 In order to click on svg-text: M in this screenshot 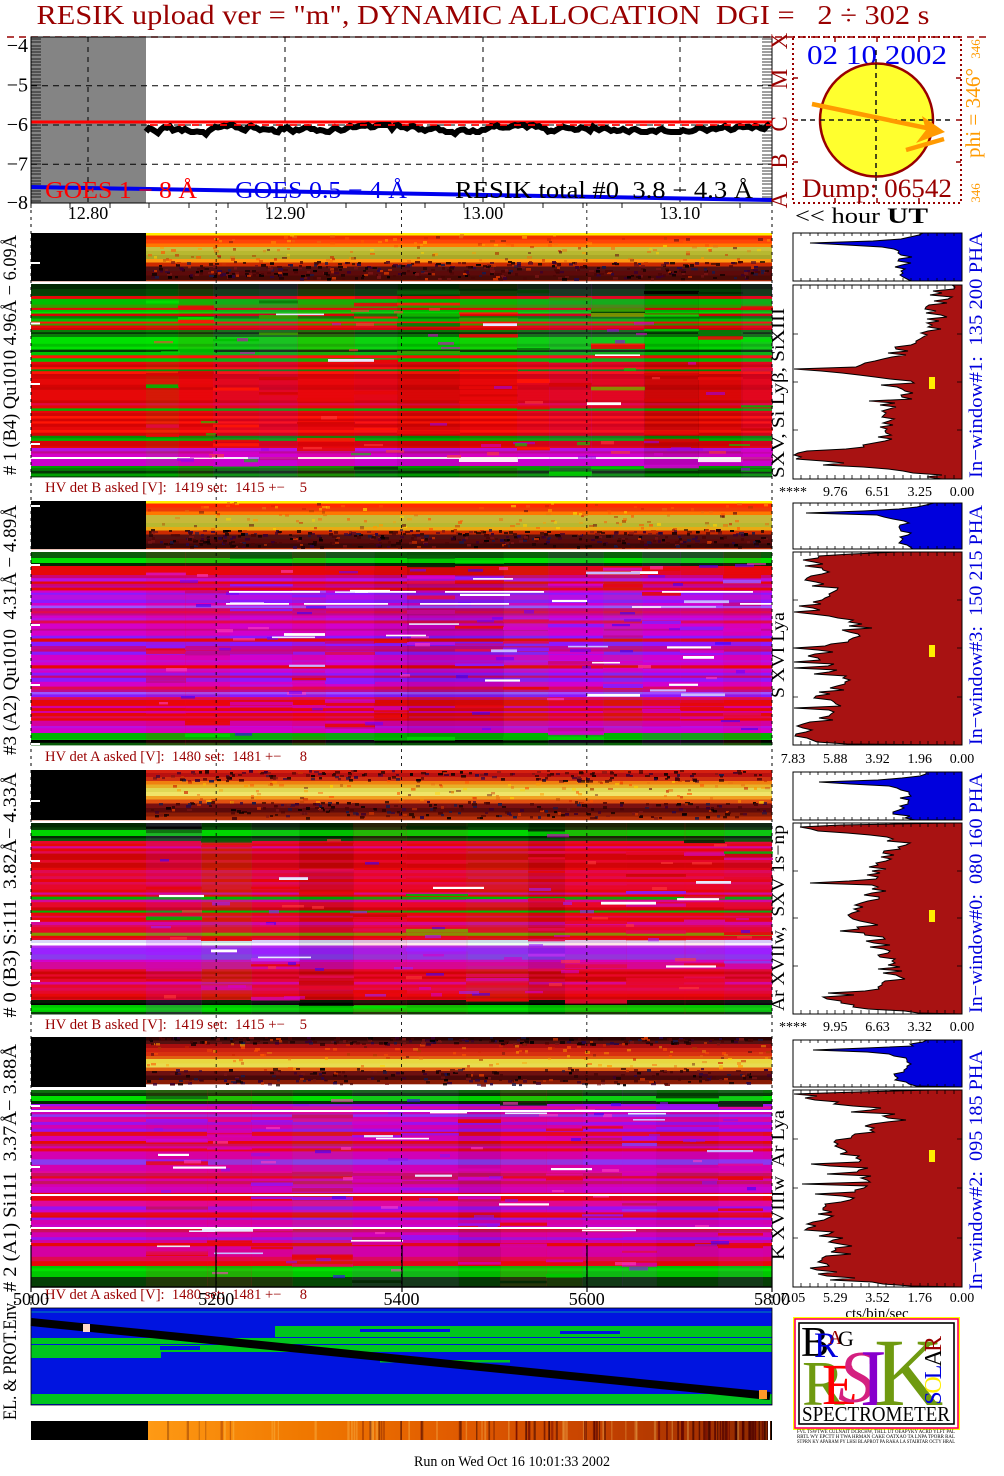, I will do `click(779, 79)`.